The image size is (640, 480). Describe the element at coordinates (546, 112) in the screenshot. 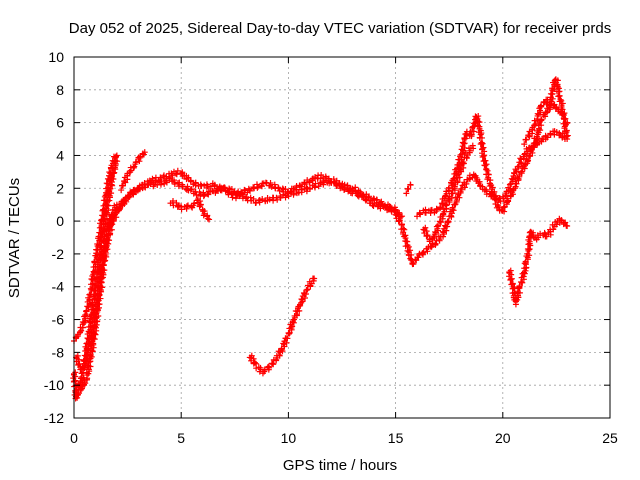

I see `series-track-m` at that location.